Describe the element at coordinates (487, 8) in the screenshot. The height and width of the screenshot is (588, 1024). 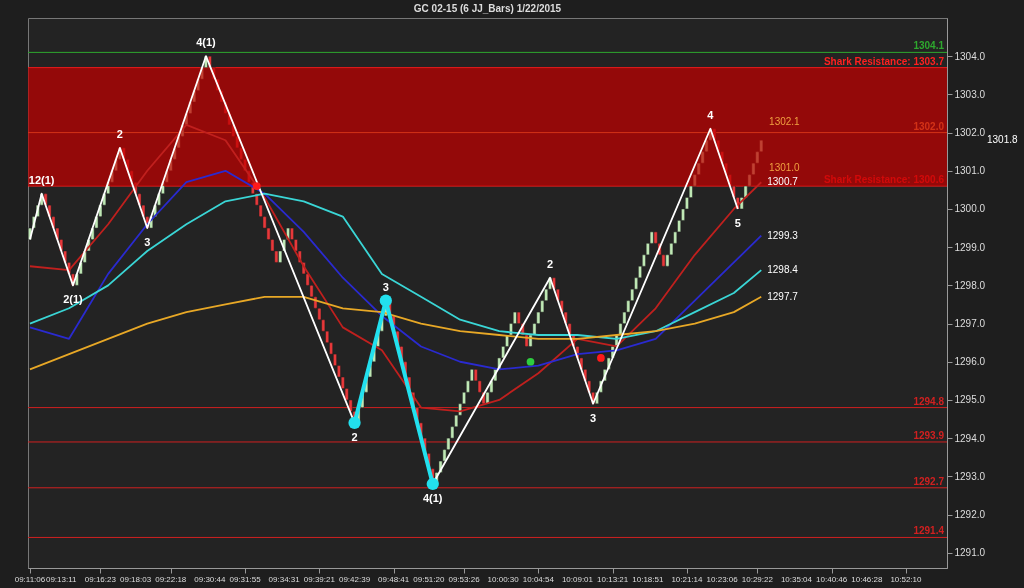
I see `chart-title: GC 02-15 (6 JJ_Bars) 1/22/2015` at that location.